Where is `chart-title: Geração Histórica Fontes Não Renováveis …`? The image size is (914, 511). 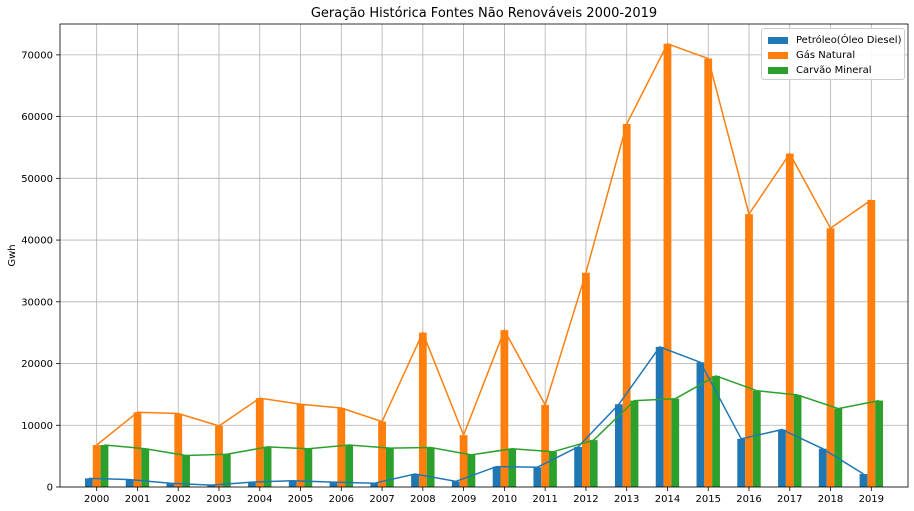 chart-title: Geração Histórica Fontes Não Renováveis … is located at coordinates (484, 13).